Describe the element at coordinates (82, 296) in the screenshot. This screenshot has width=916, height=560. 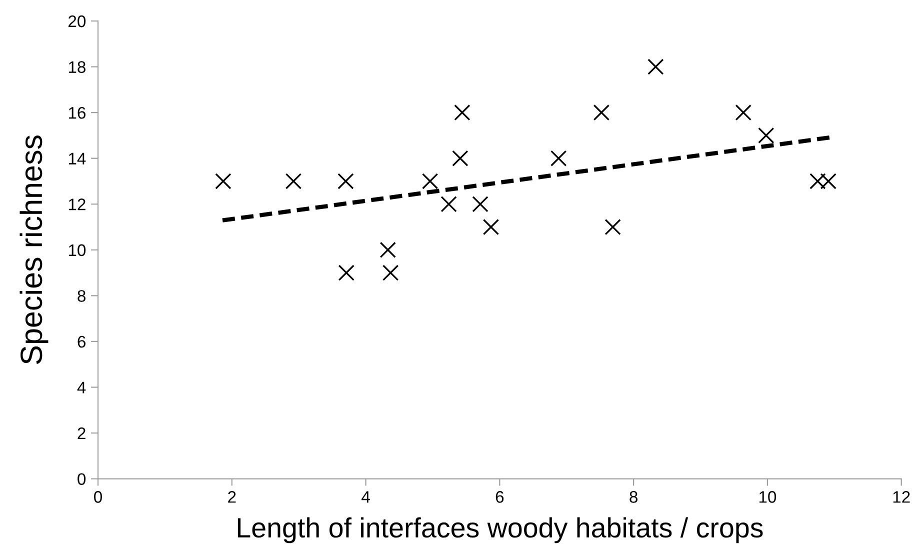
I see `y-tick-label: 8` at that location.